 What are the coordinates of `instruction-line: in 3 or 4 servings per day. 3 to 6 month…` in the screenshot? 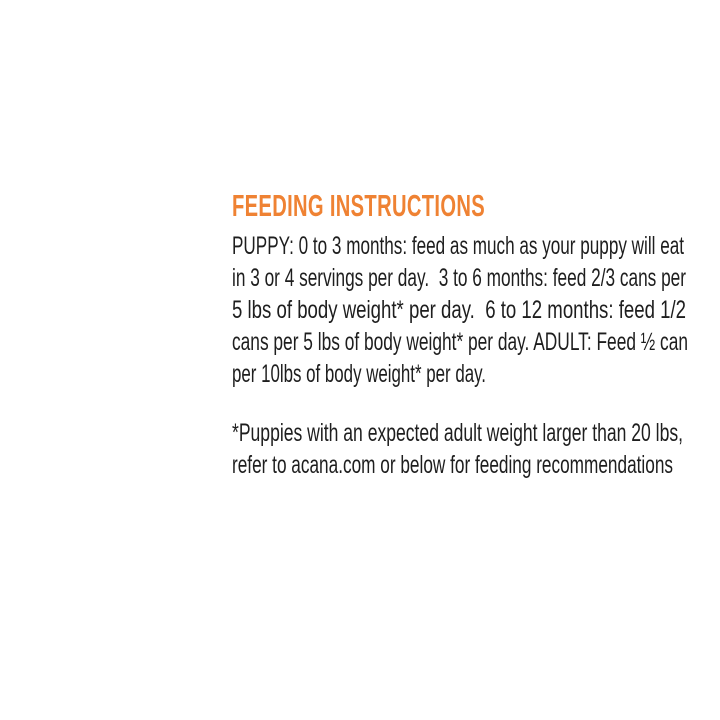 It's located at (459, 278).